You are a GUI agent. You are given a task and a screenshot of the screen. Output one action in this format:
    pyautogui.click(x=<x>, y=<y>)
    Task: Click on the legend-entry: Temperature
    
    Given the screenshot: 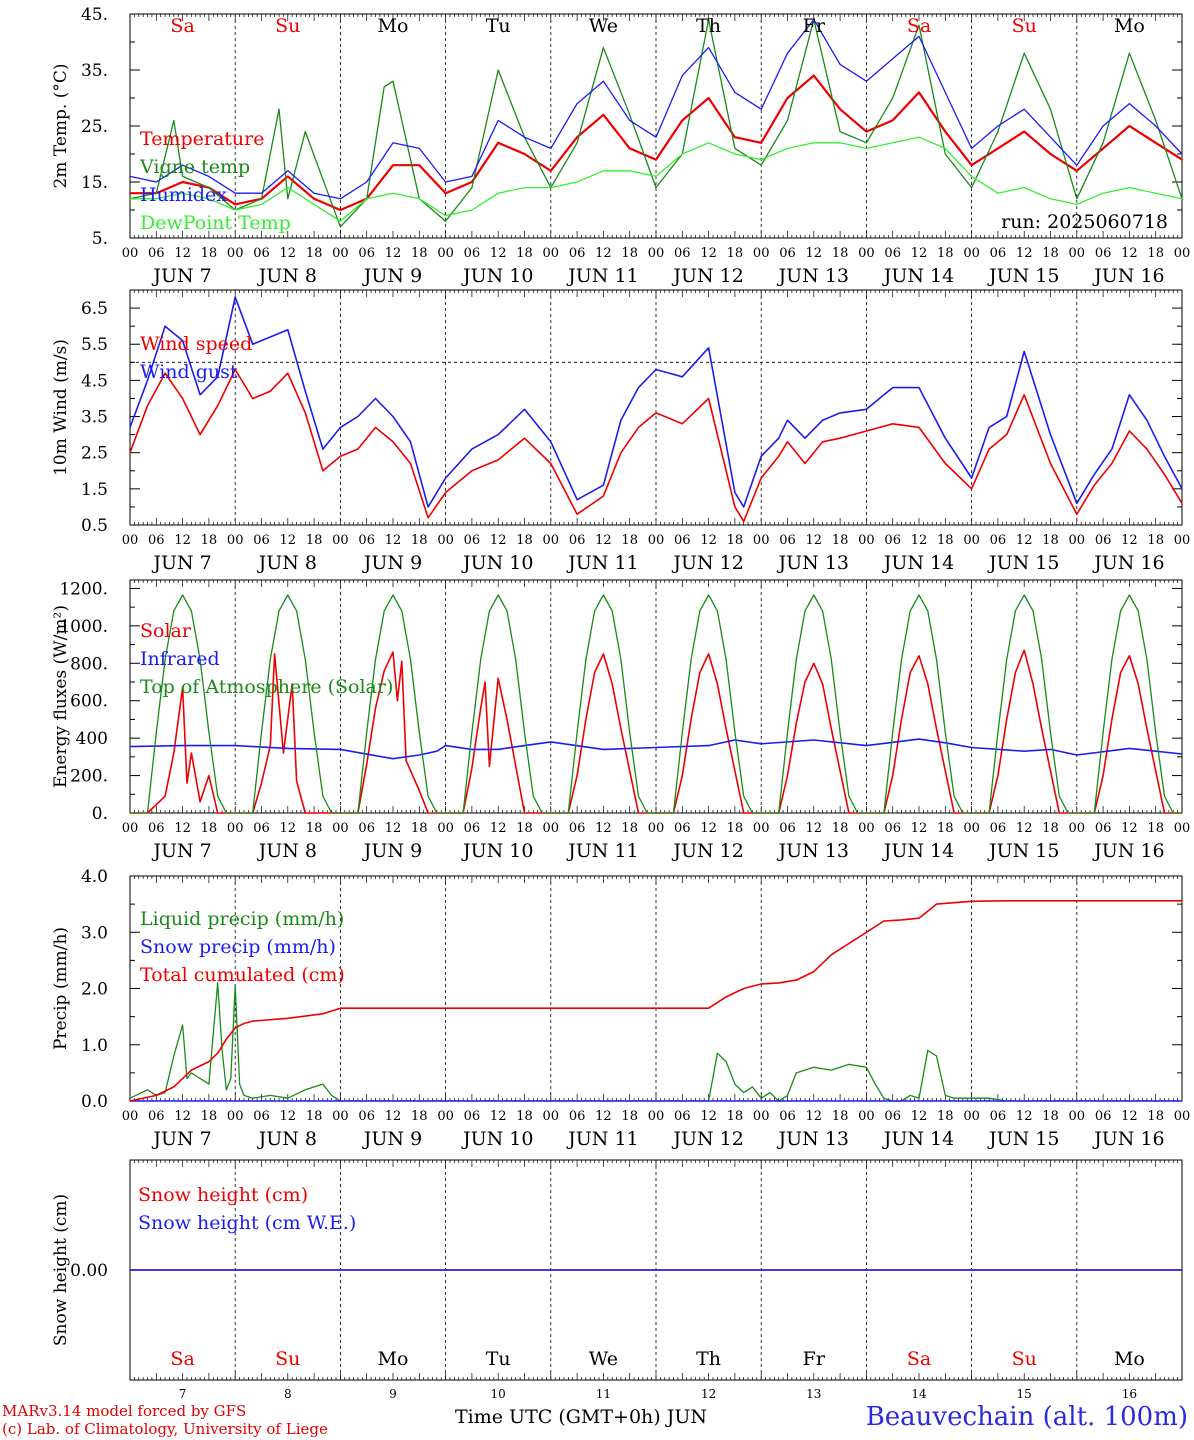 What is the action you would take?
    pyautogui.click(x=202, y=139)
    